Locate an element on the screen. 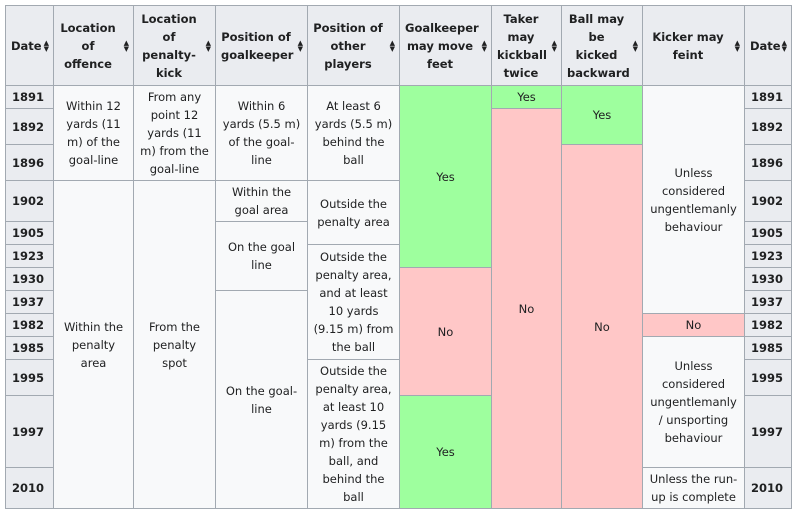  column-header-location-of-penalty-kick: Location of penalty-kick ▲ ▼ is located at coordinates (174, 45).